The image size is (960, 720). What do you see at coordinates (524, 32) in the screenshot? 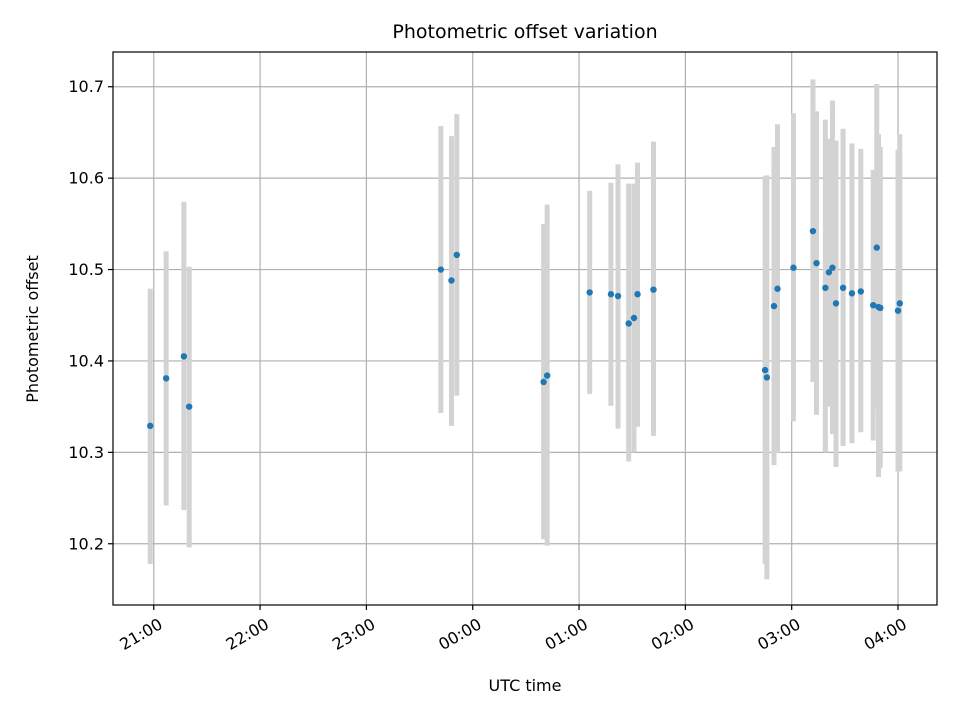
I see `chart-title: Photometric offset variation` at bounding box center [524, 32].